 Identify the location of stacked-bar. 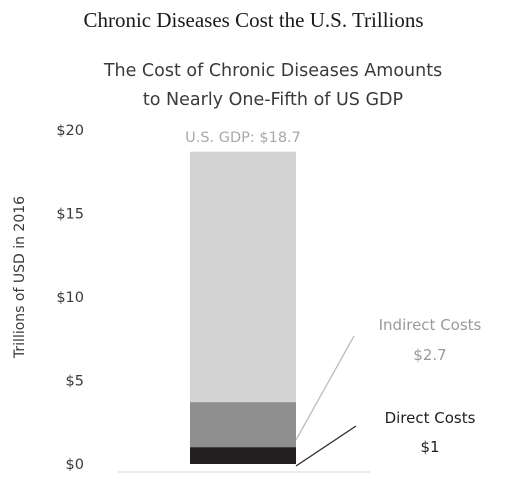
(243, 307).